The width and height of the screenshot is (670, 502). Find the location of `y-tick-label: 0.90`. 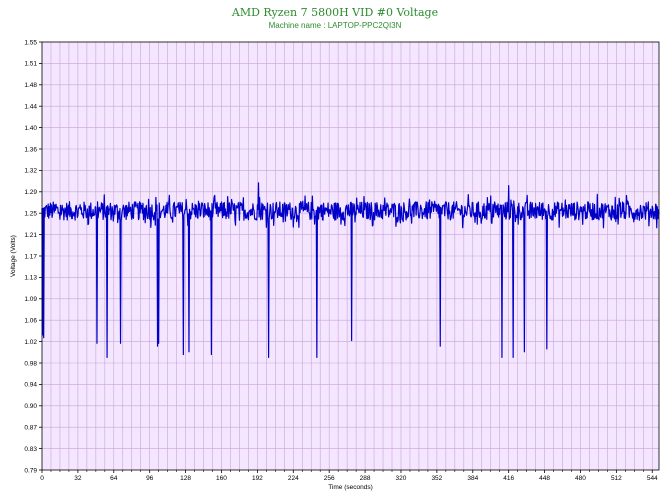

y-tick-label: 0.90 is located at coordinates (30, 406).